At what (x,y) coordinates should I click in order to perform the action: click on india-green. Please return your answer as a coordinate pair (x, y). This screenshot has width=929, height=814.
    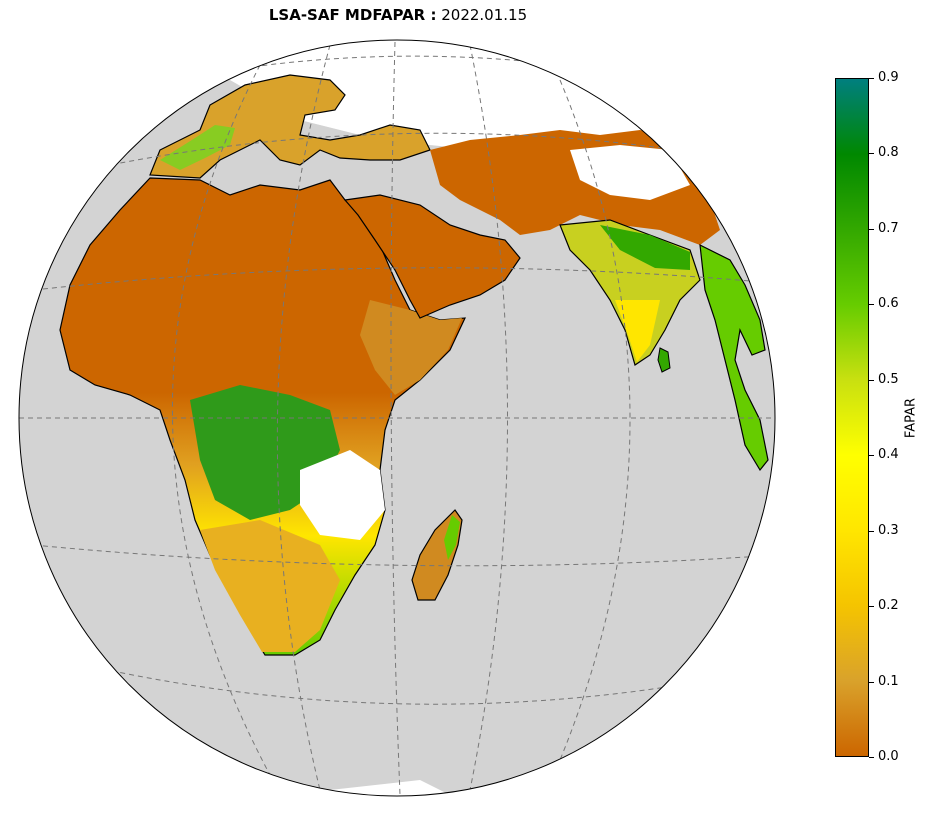
    Looking at the image, I should click on (645, 247).